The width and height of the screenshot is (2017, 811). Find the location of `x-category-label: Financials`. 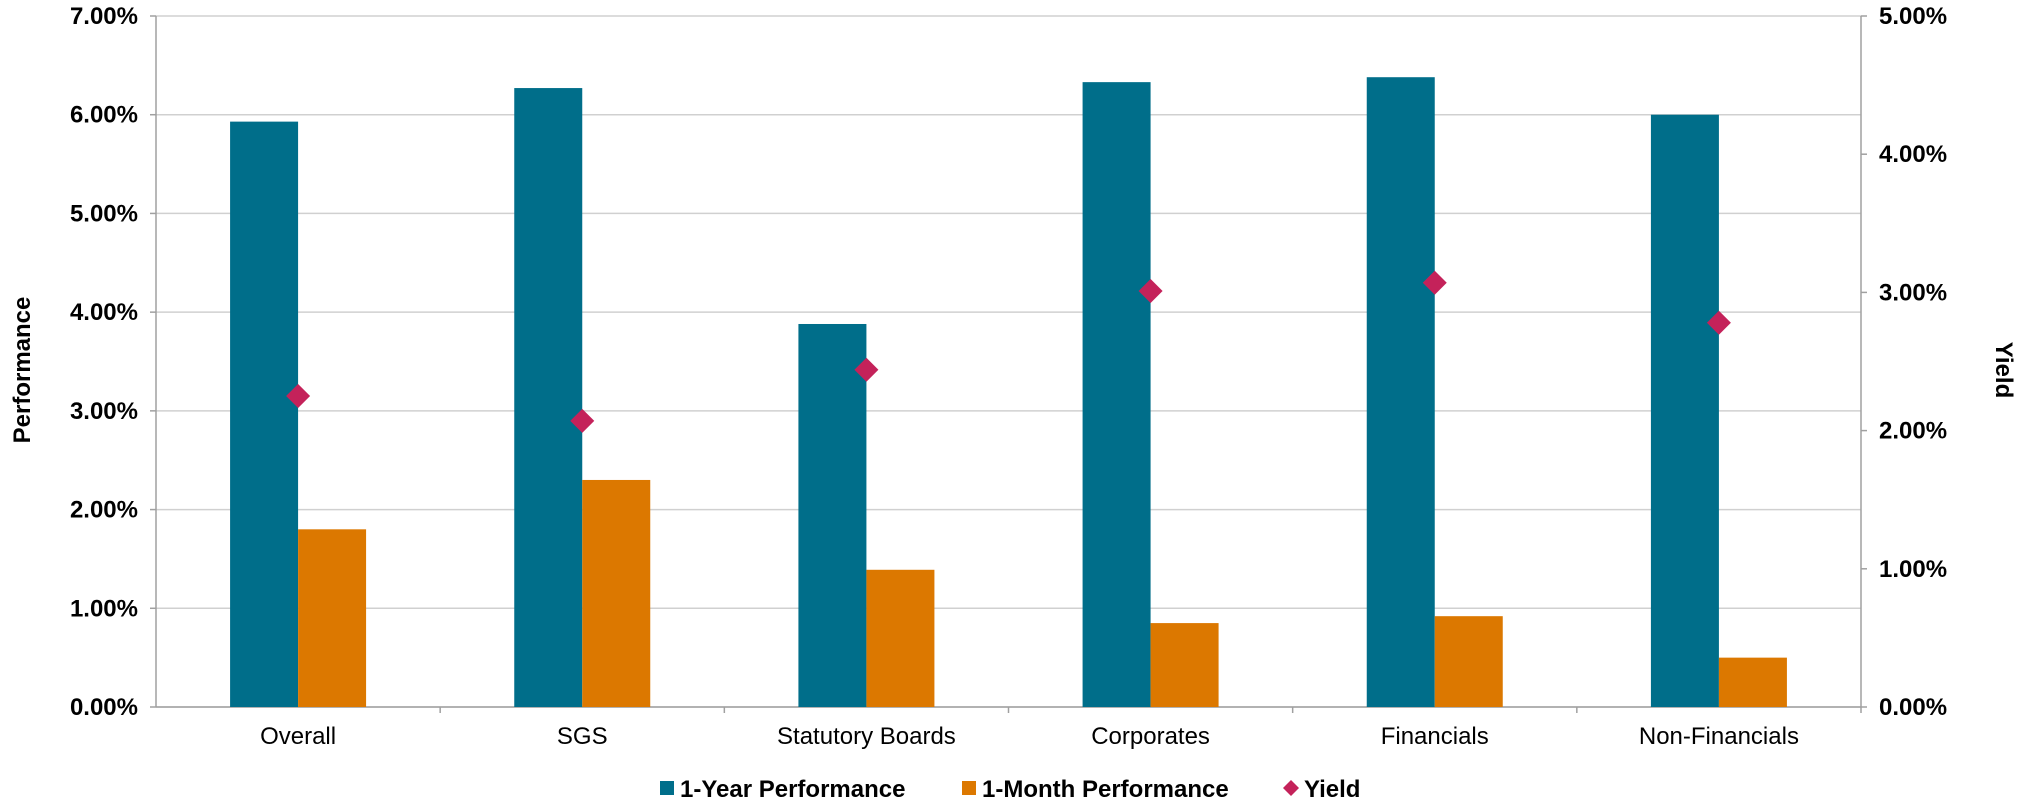

x-category-label: Financials is located at coordinates (1435, 736).